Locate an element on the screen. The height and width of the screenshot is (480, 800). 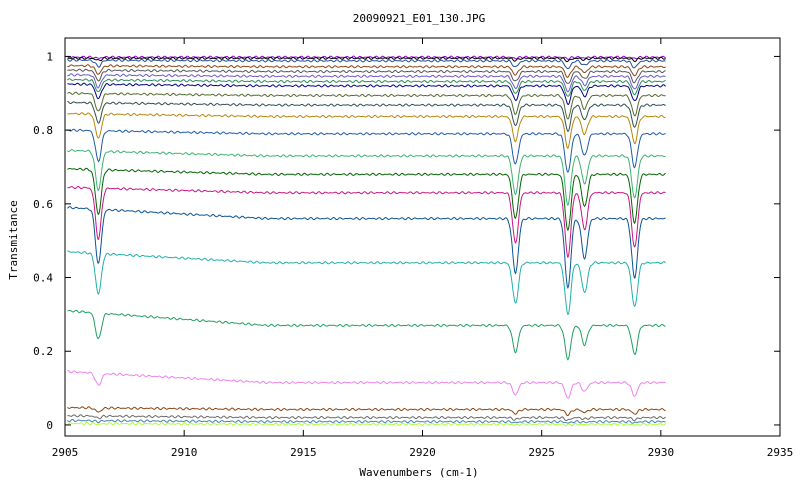
y-tick-label: 0.2 is located at coordinates (43, 351).